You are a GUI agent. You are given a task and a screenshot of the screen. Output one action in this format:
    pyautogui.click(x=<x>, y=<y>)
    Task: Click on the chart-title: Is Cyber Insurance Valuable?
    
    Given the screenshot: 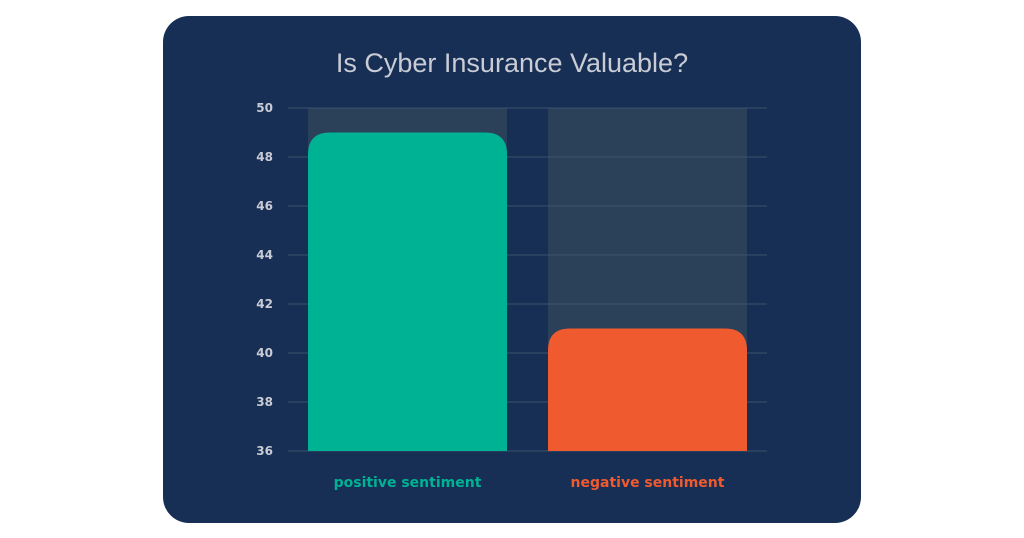 What is the action you would take?
    pyautogui.click(x=512, y=63)
    